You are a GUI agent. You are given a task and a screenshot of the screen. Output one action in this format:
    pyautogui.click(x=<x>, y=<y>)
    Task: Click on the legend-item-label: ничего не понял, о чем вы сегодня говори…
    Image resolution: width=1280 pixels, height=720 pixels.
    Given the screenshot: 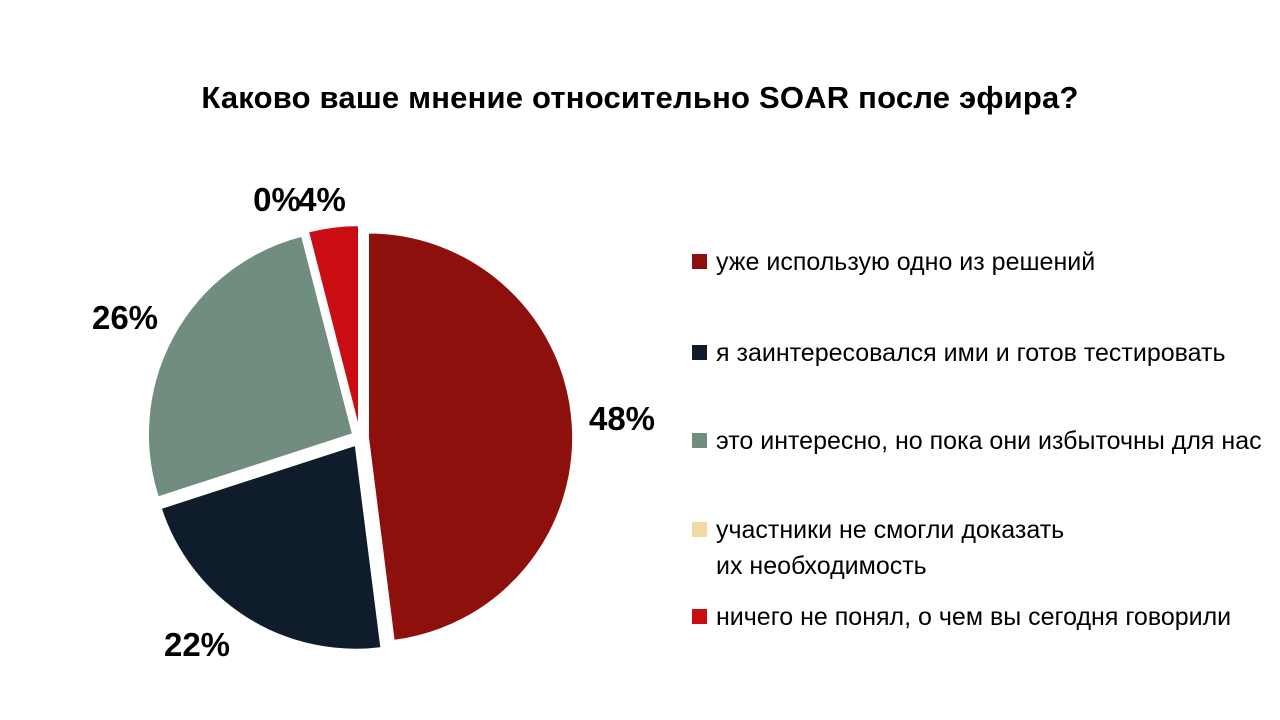 What is the action you would take?
    pyautogui.click(x=974, y=617)
    